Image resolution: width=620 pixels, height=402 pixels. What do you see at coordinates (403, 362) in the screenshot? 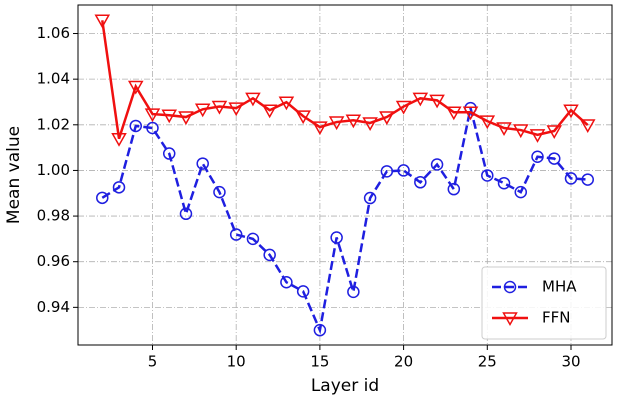
I see `x-tick-label: 20` at bounding box center [403, 362].